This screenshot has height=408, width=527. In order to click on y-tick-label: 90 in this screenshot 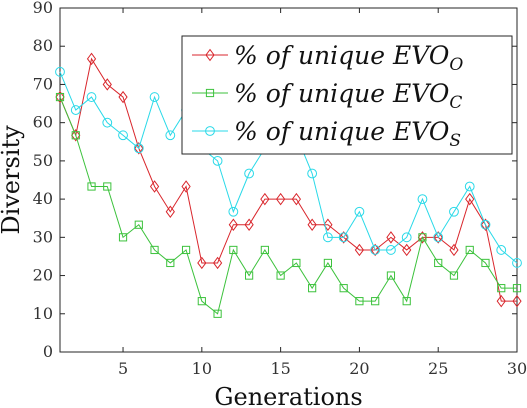, I will do `click(43, 8)`.